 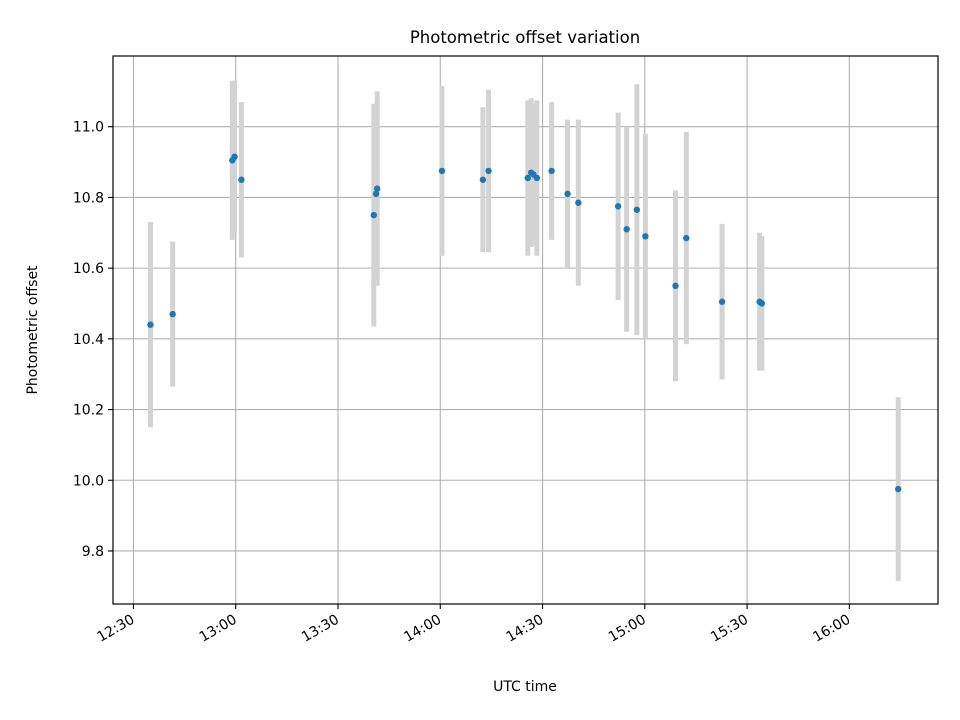 What do you see at coordinates (93, 552) in the screenshot?
I see `y-tick-label: 9.8` at bounding box center [93, 552].